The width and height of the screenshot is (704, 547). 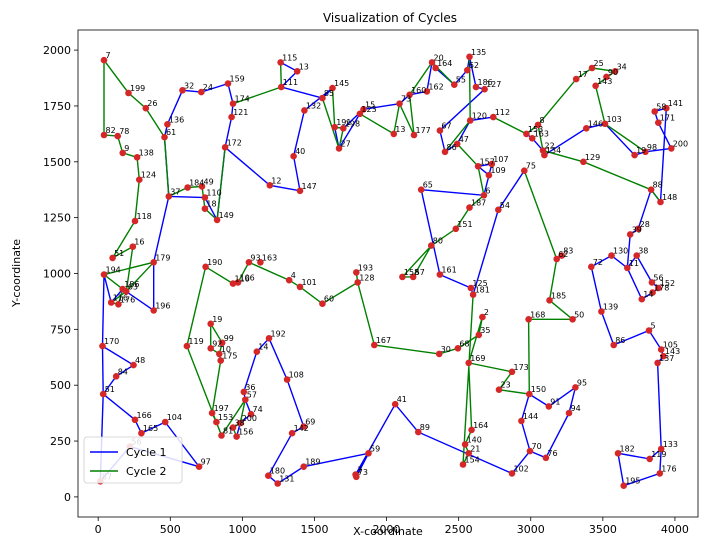 I want to click on city-label: 172, so click(x=234, y=142).